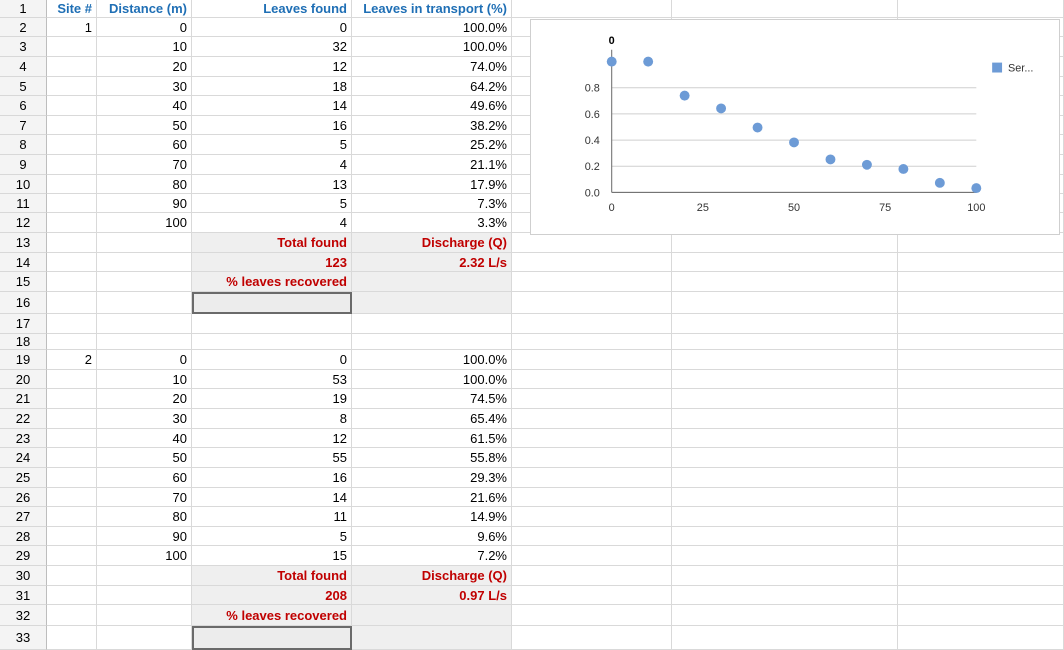  Describe the element at coordinates (144, 165) in the screenshot. I see `distance-value: 70` at that location.